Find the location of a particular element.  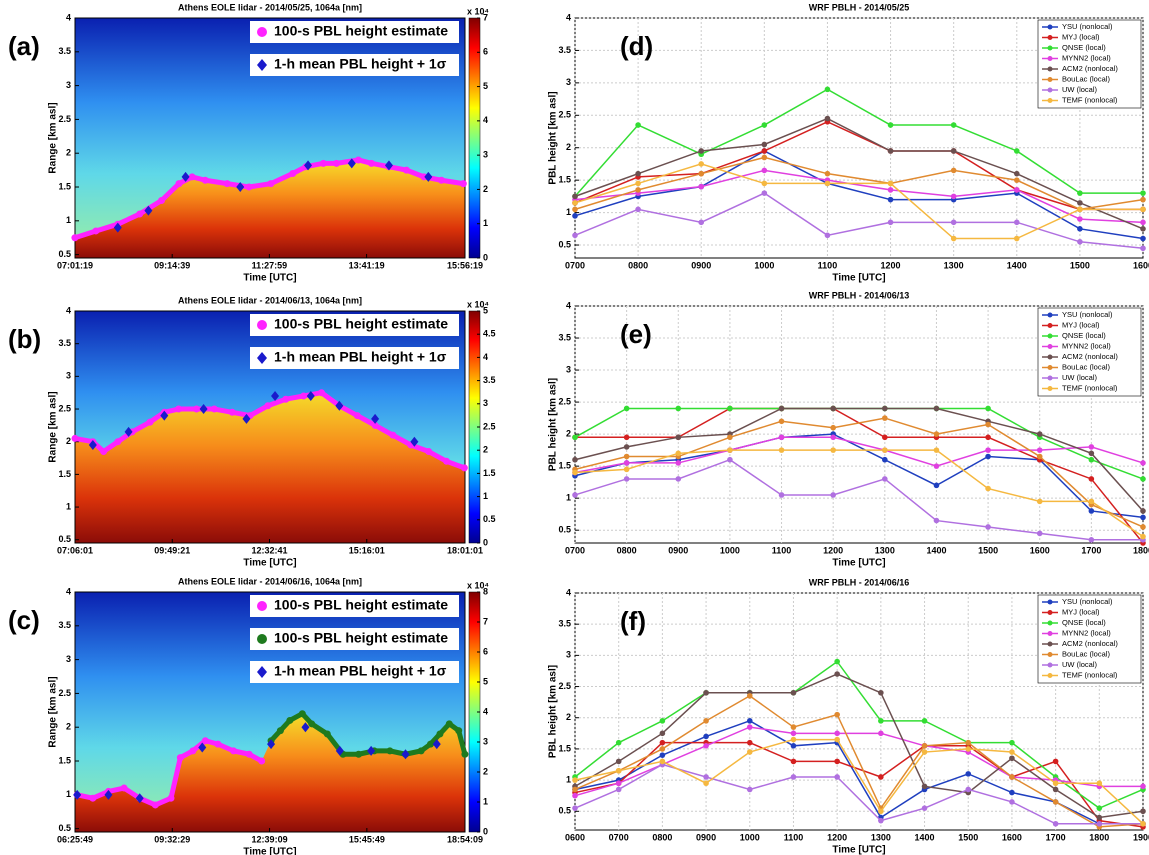

x-tick-label: 1400 is located at coordinates (925, 837).